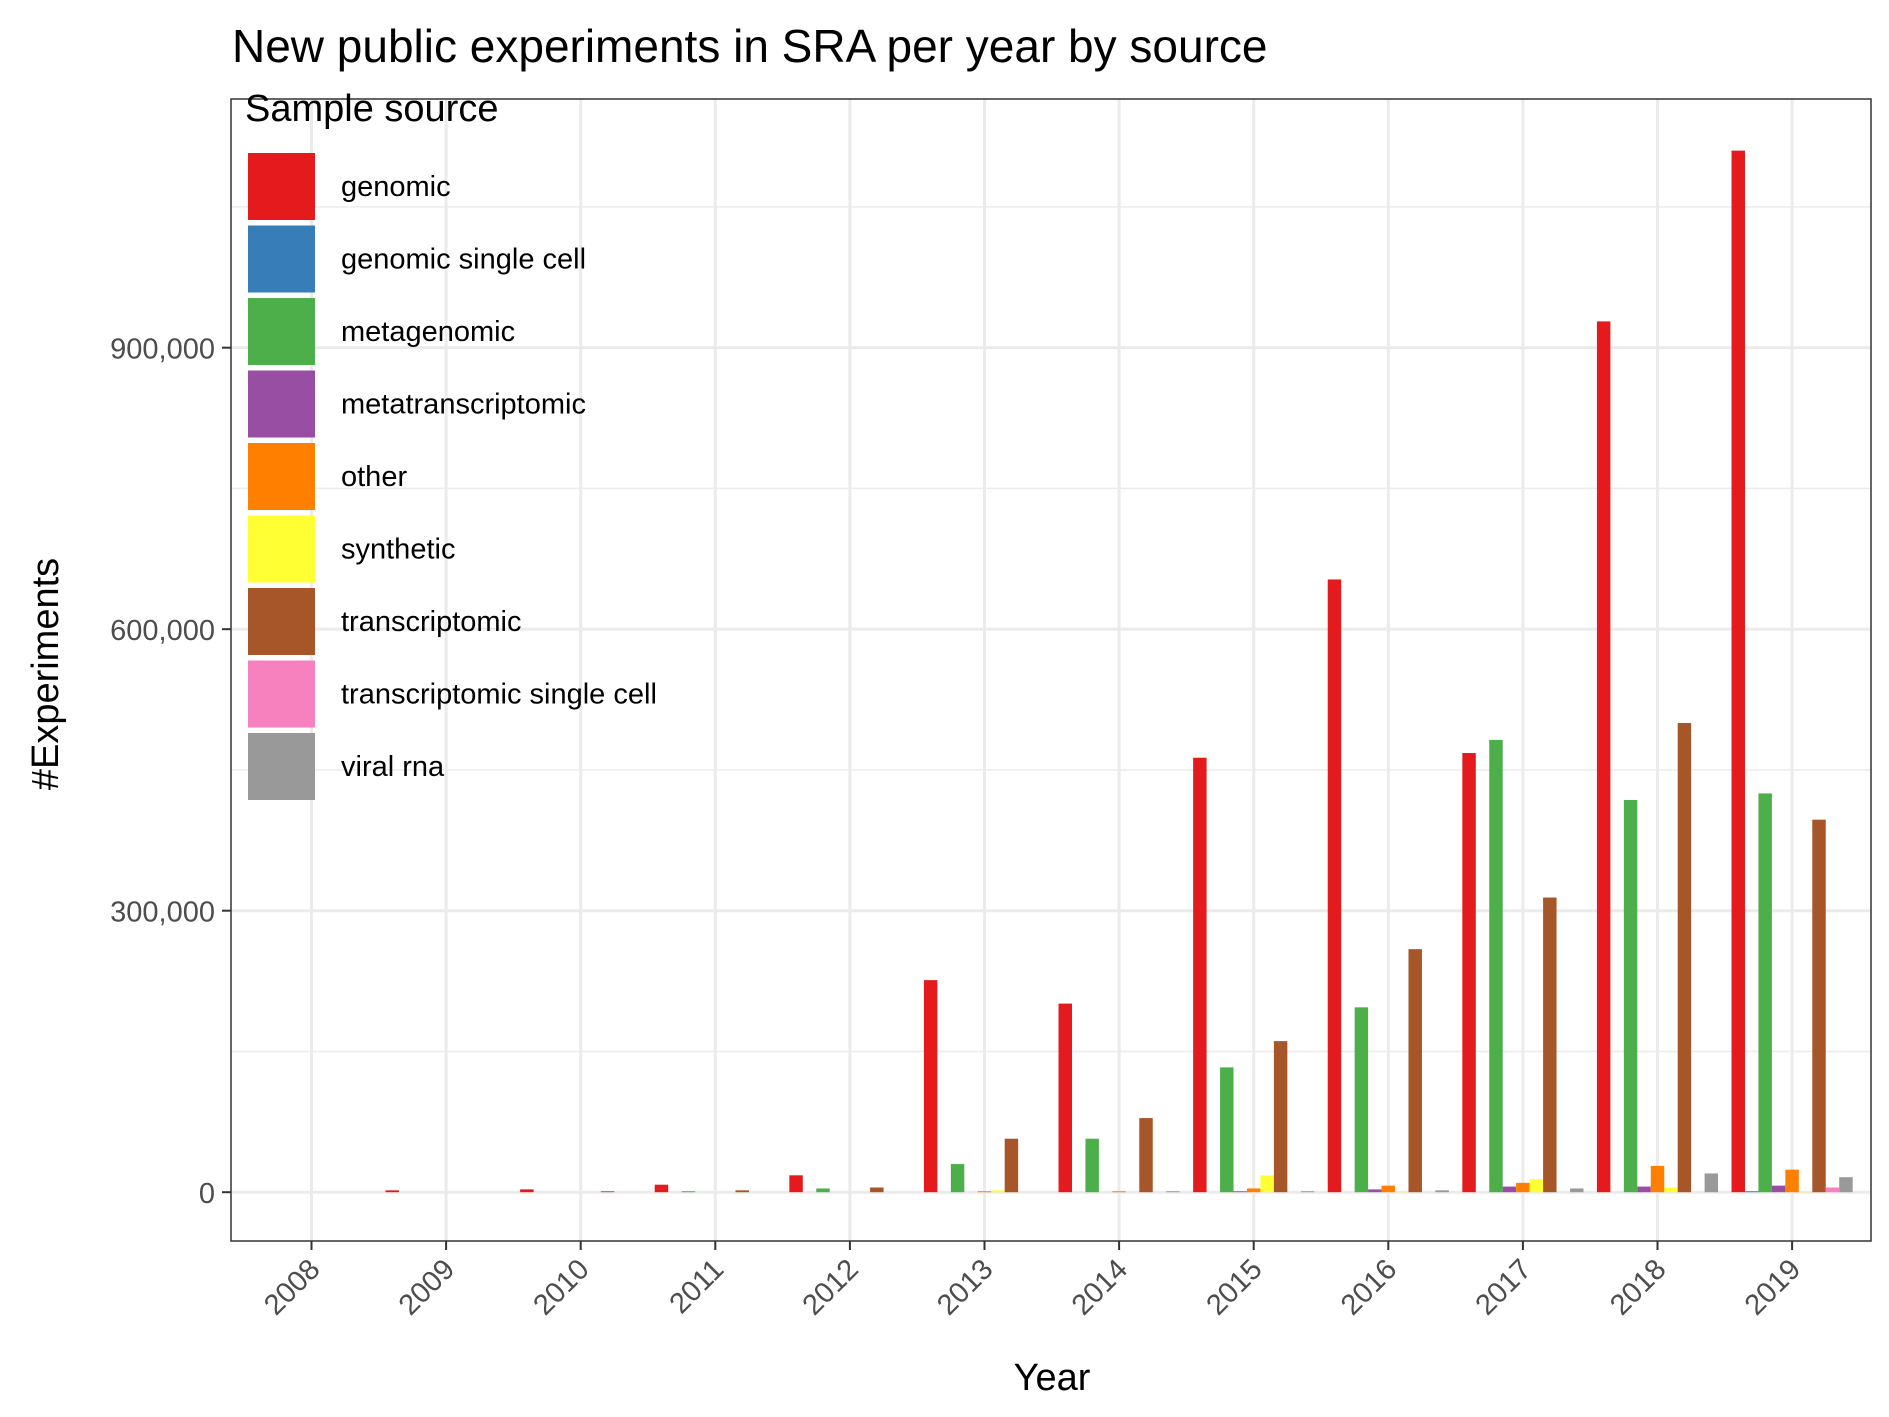 Image resolution: width=1889 pixels, height=1417 pixels. I want to click on bar-synthetic-2018, so click(1671, 1190).